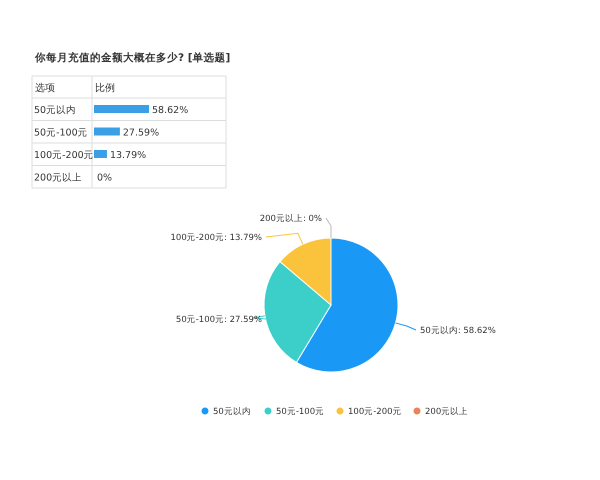 This screenshot has width=600, height=480. What do you see at coordinates (232, 411) in the screenshot?
I see `legend-label: 50元以内` at bounding box center [232, 411].